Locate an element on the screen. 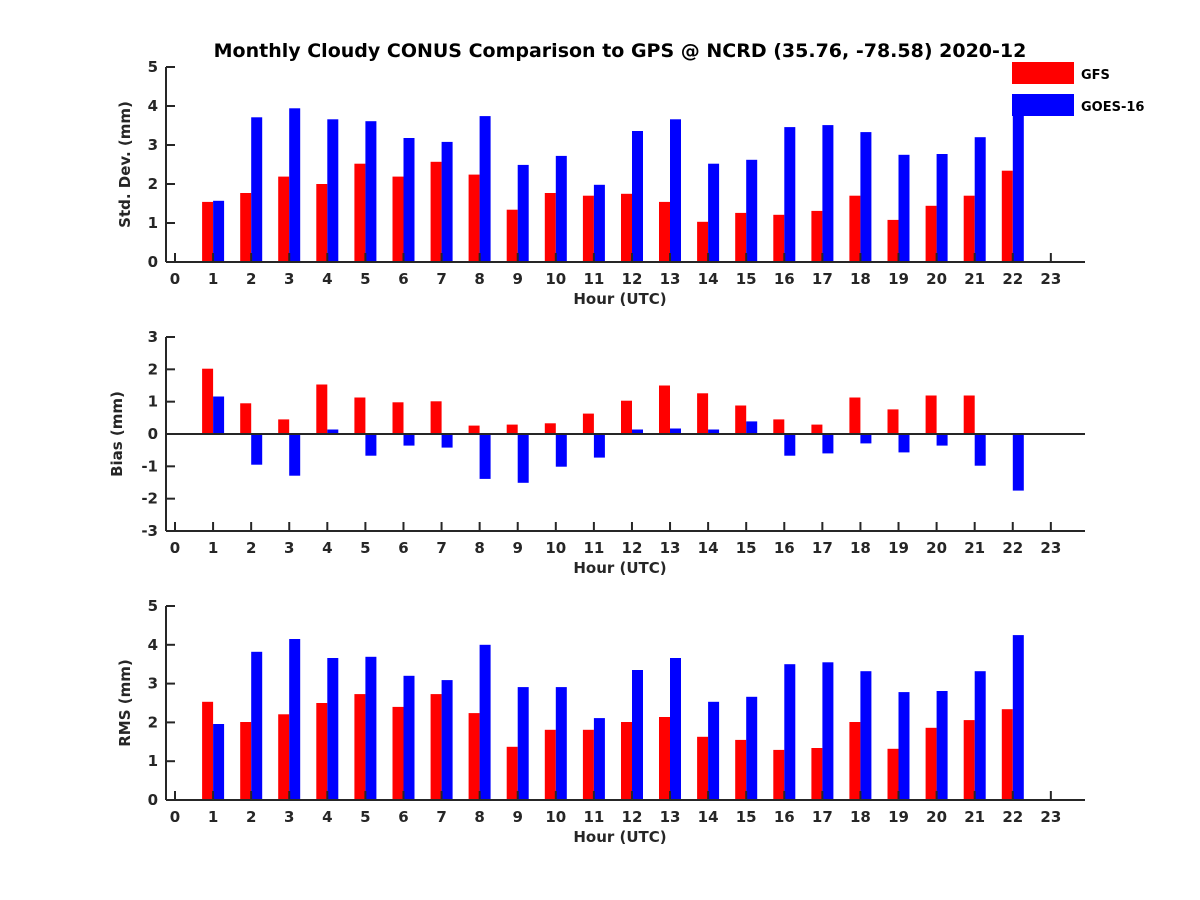 Image resolution: width=1200 pixels, height=900 pixels. y-axis-label: Bias (mm) is located at coordinates (117, 434).